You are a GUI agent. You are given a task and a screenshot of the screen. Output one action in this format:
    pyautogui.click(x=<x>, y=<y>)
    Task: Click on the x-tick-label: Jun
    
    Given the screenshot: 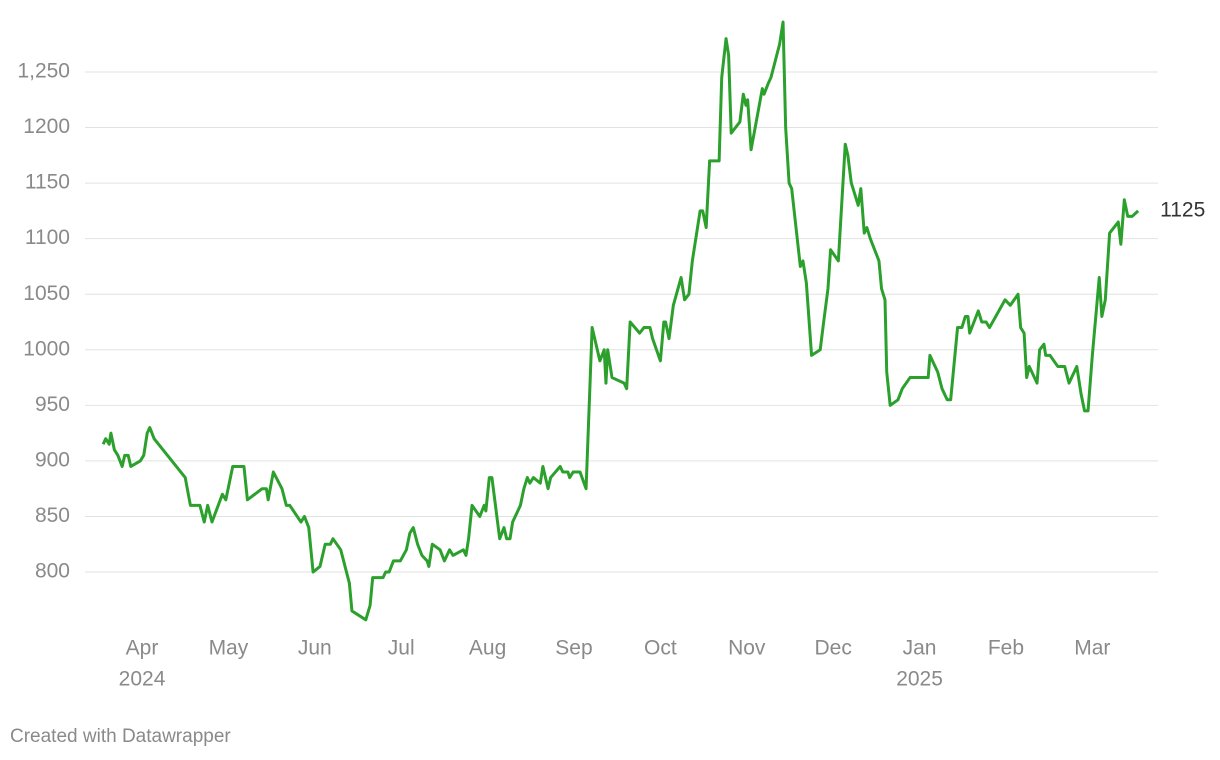 What is the action you would take?
    pyautogui.click(x=315, y=648)
    